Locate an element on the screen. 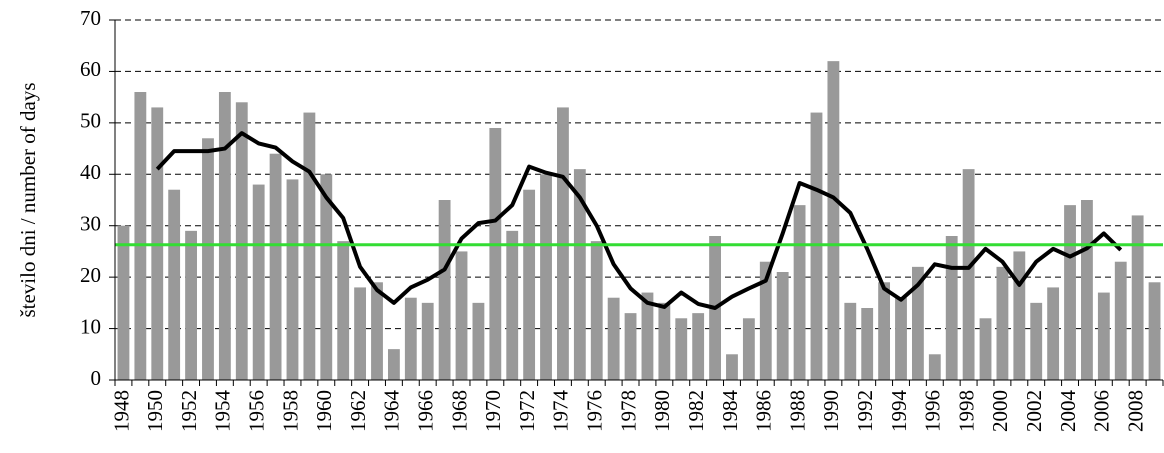 The image size is (1164, 453). x-tick-label: 1992 is located at coordinates (865, 411).